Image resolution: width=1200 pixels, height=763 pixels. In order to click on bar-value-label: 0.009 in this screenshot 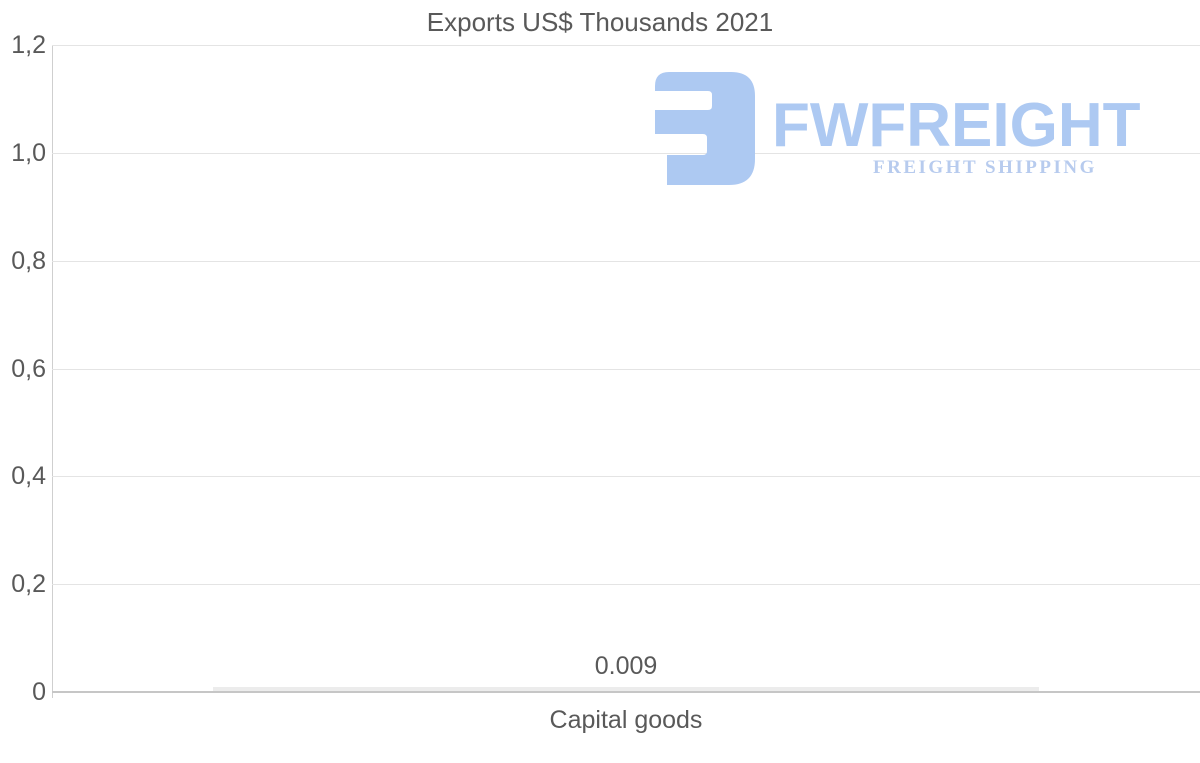, I will do `click(626, 666)`.